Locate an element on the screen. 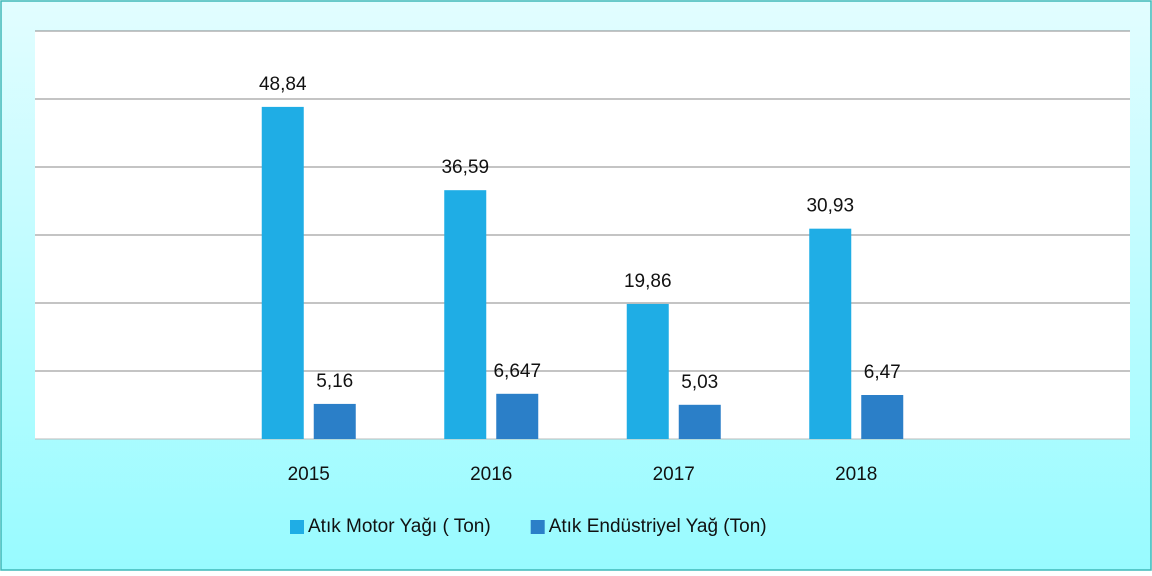  data-label: 30,93 is located at coordinates (830, 206).